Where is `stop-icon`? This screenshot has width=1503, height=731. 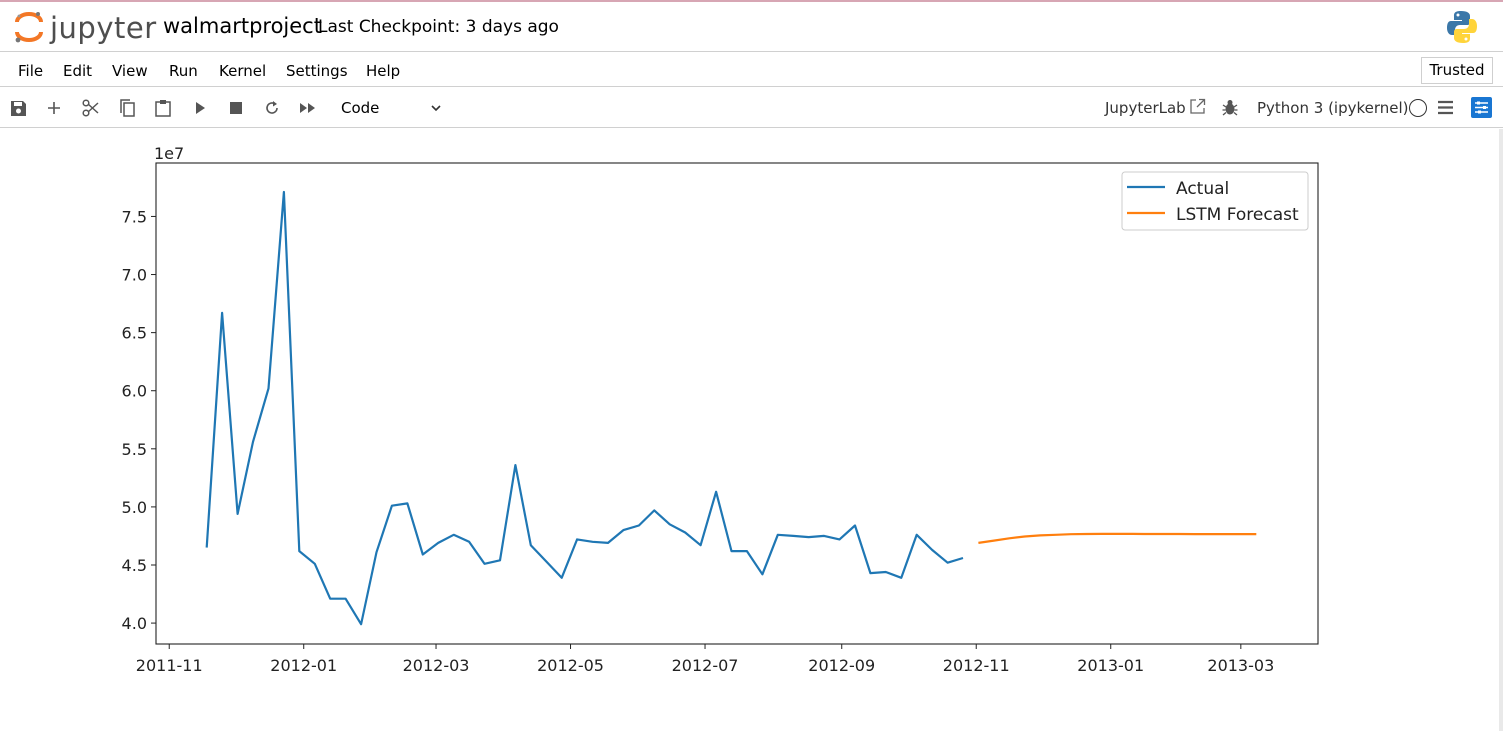 stop-icon is located at coordinates (236, 108).